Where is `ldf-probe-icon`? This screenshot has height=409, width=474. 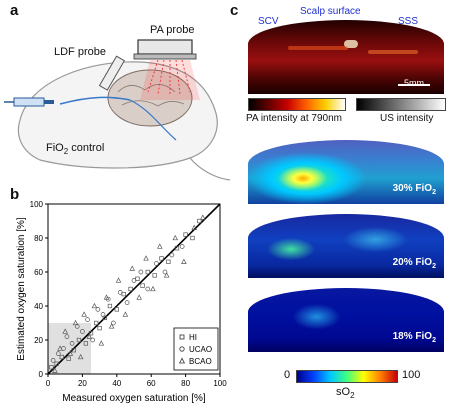
ldf-probe-icon is located at coordinates (112, 73).